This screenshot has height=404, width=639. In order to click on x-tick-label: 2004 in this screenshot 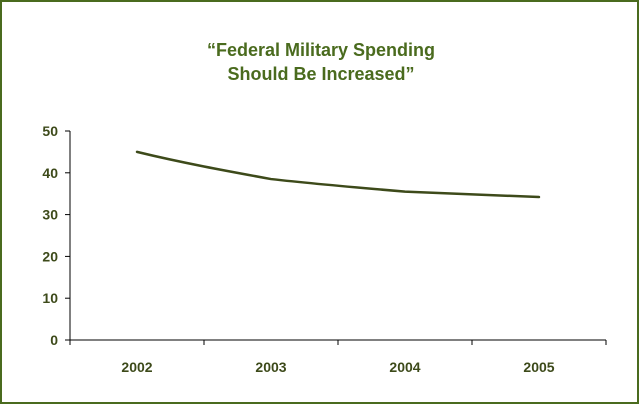, I will do `click(404, 367)`.